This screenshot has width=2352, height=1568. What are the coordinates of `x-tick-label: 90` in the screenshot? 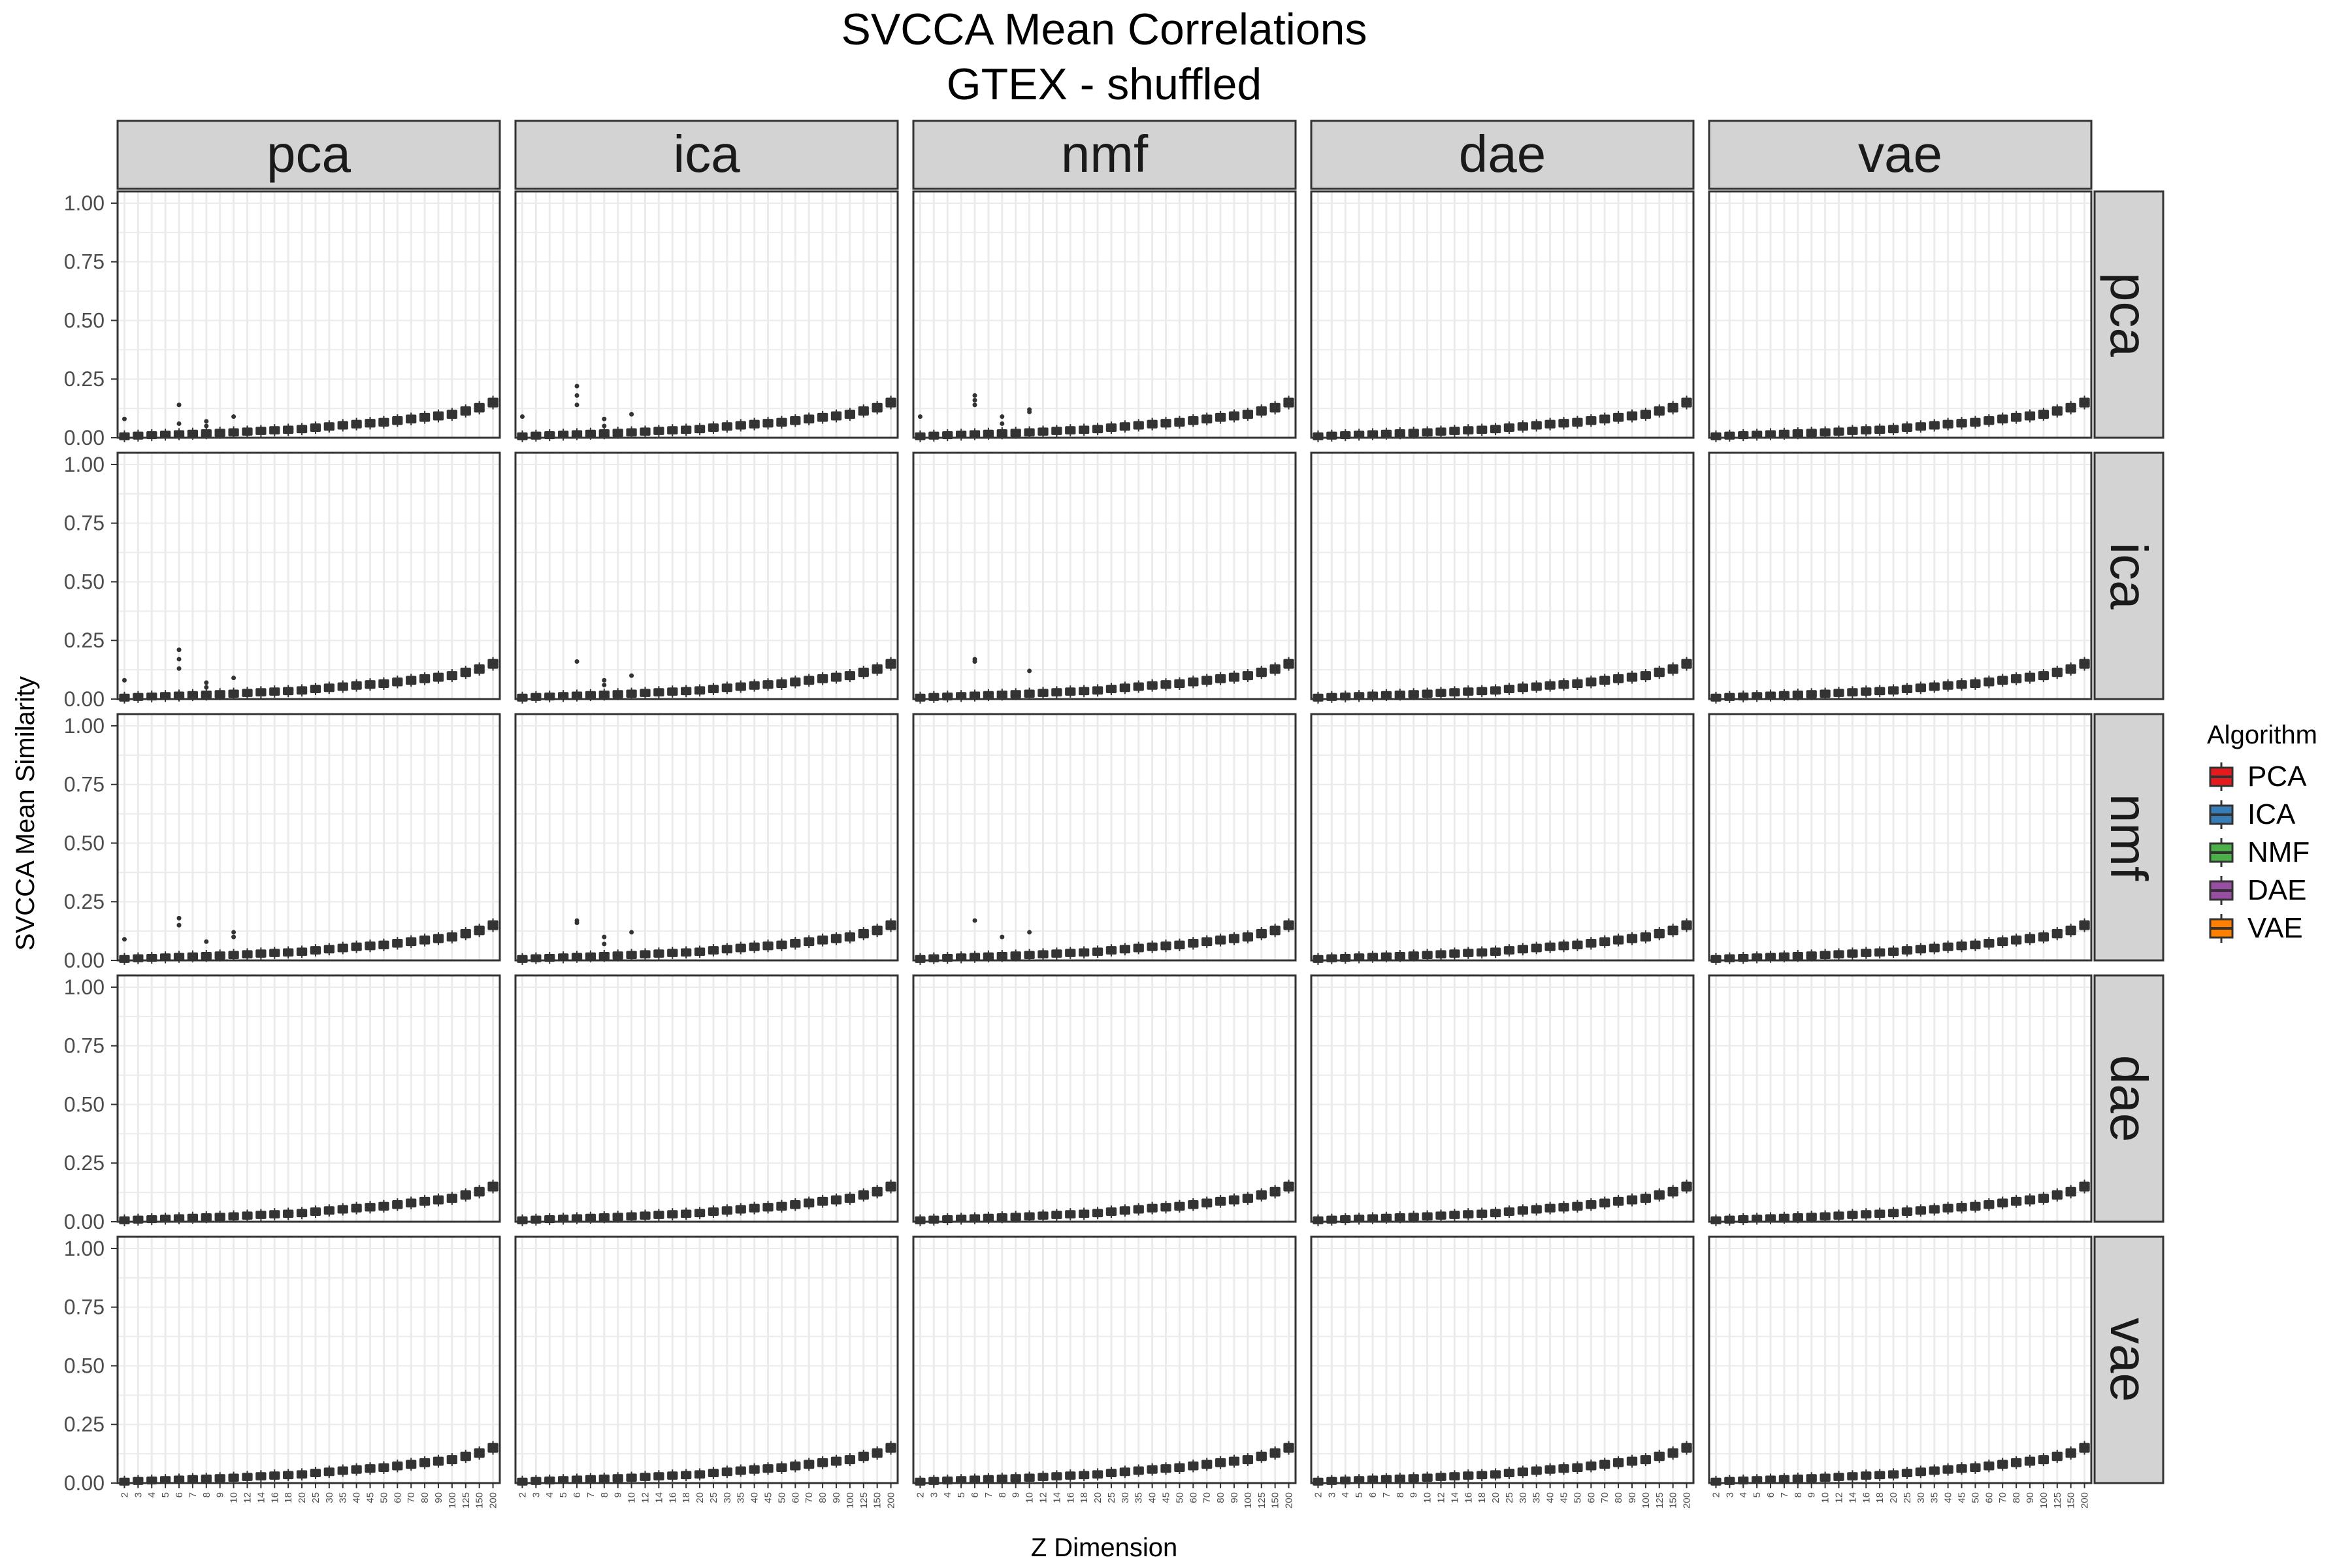 It's located at (2030, 1497).